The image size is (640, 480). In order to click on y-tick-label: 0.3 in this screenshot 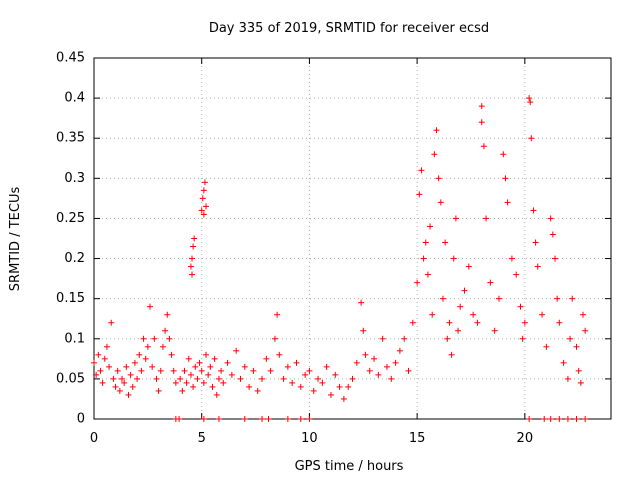, I will do `click(74, 178)`.